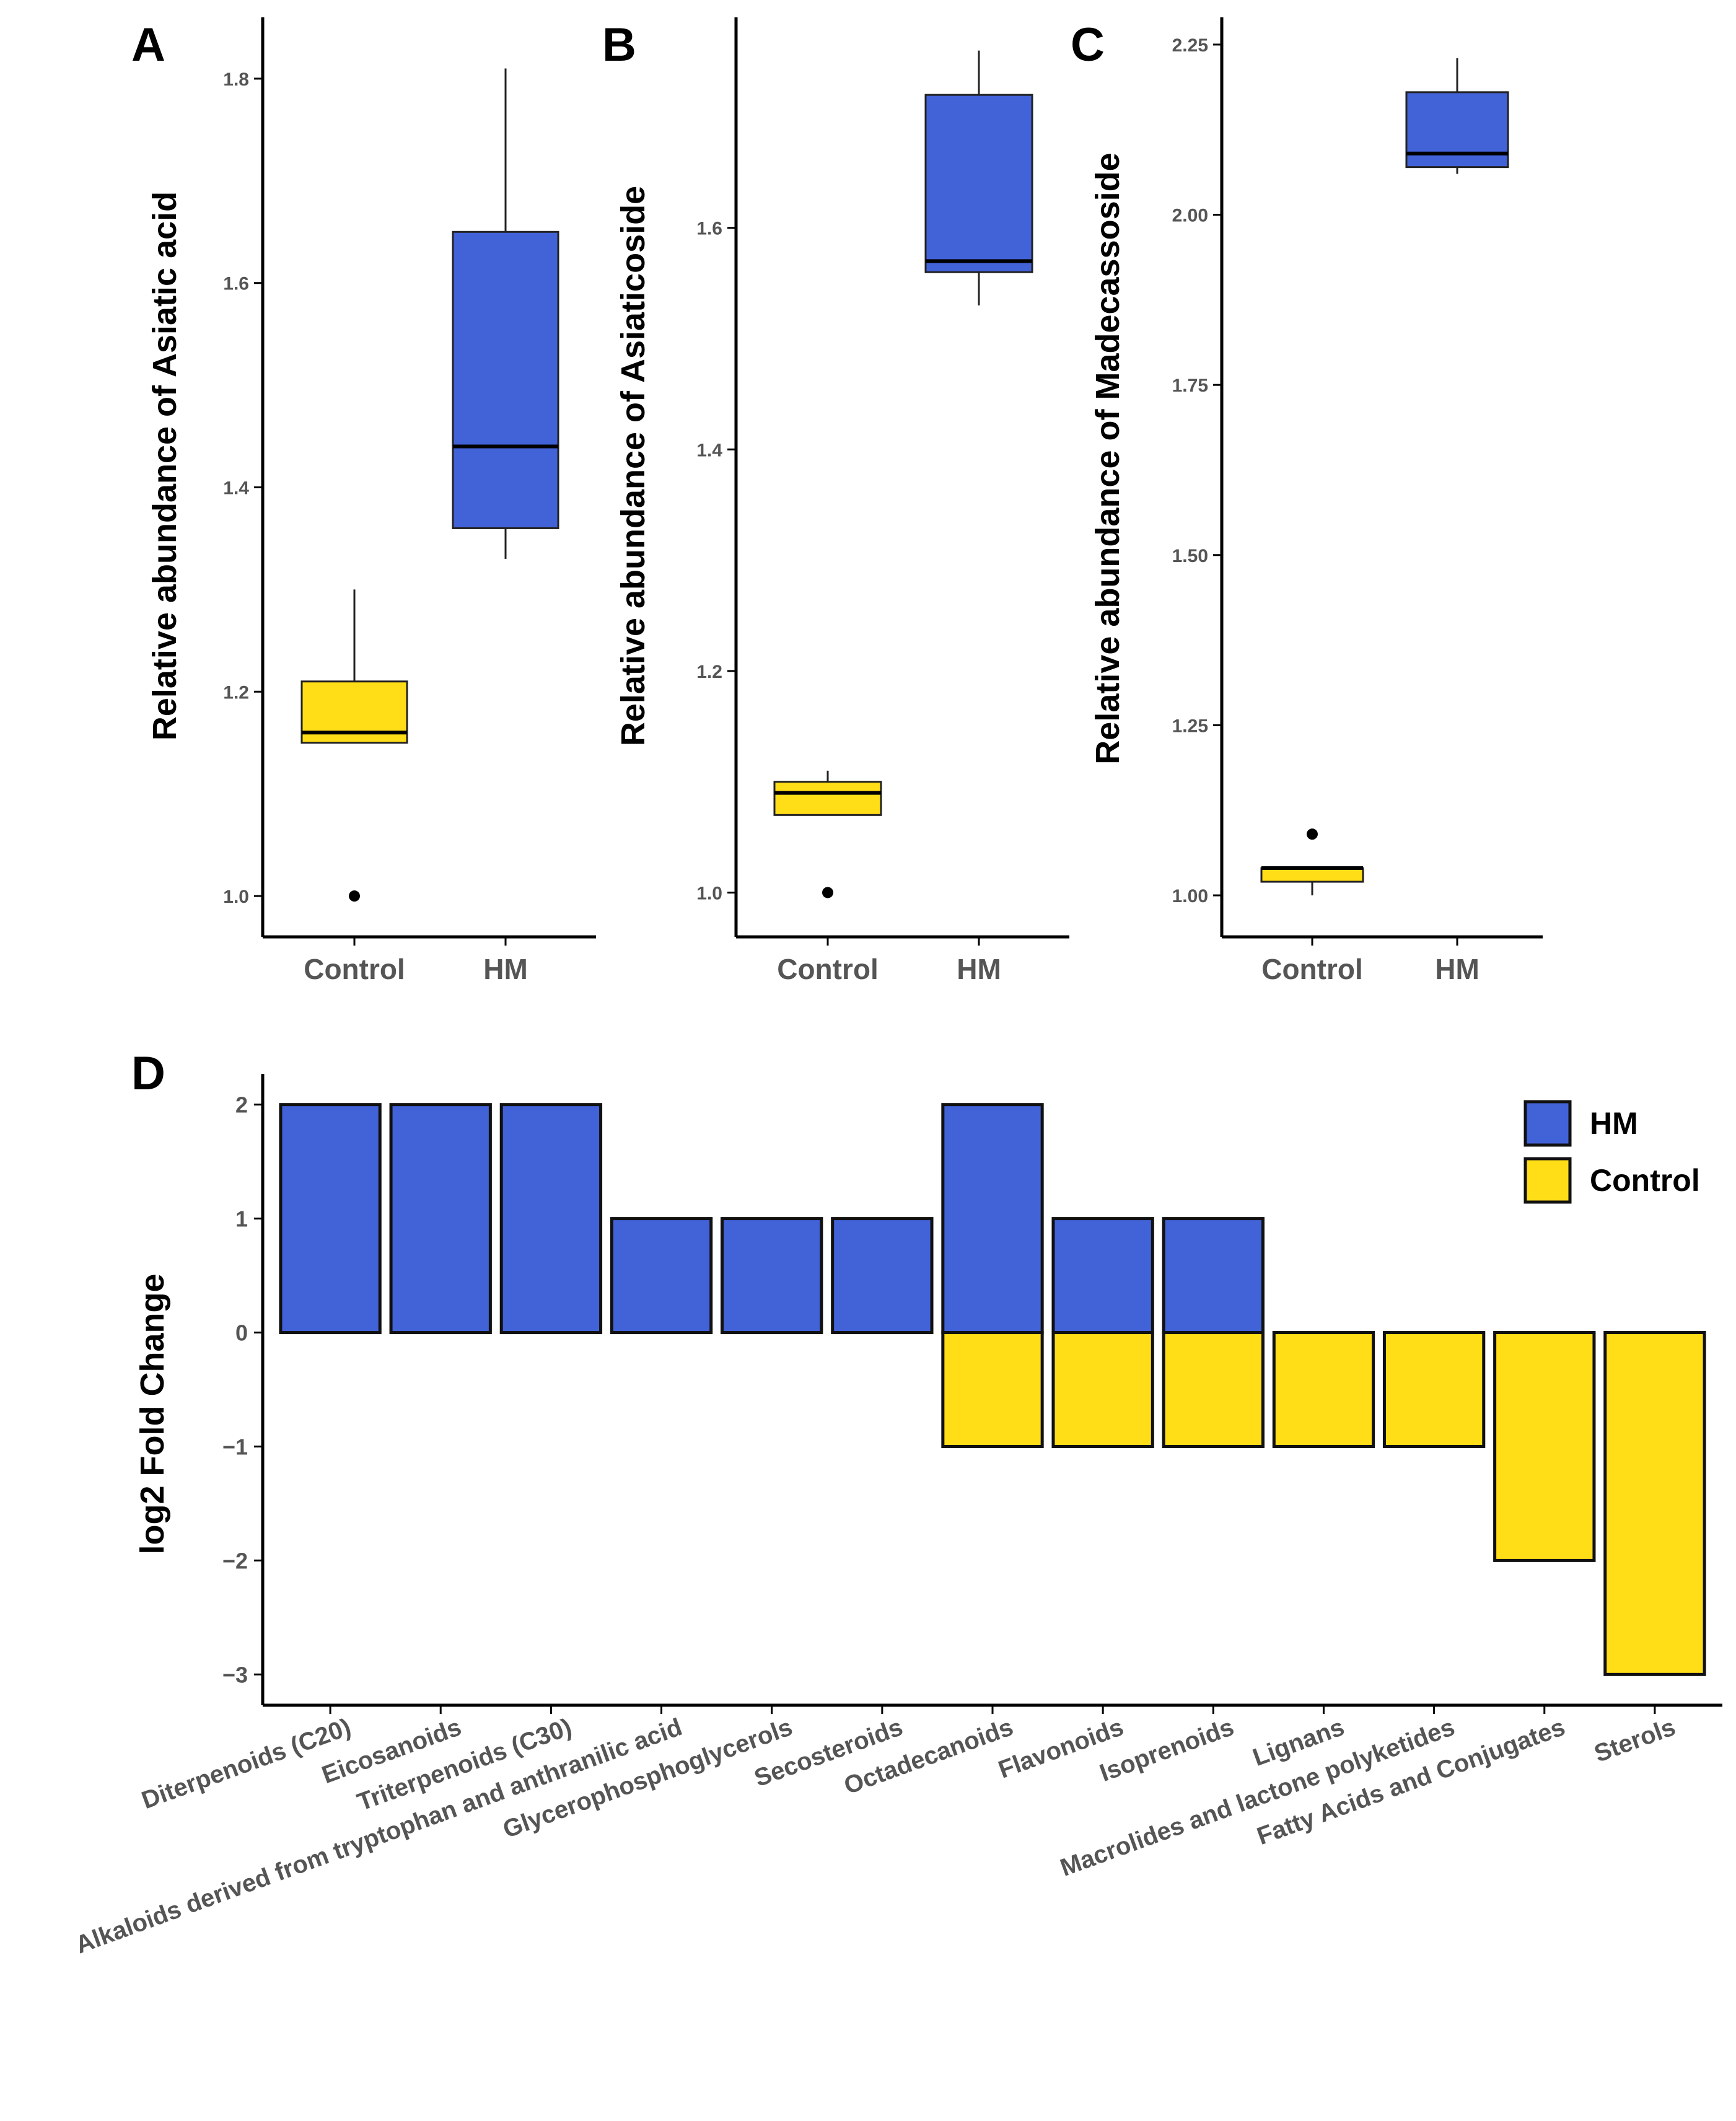 This screenshot has width=1736, height=2121. Describe the element at coordinates (235, 1674) in the screenshot. I see `y-tick-label: −3` at that location.